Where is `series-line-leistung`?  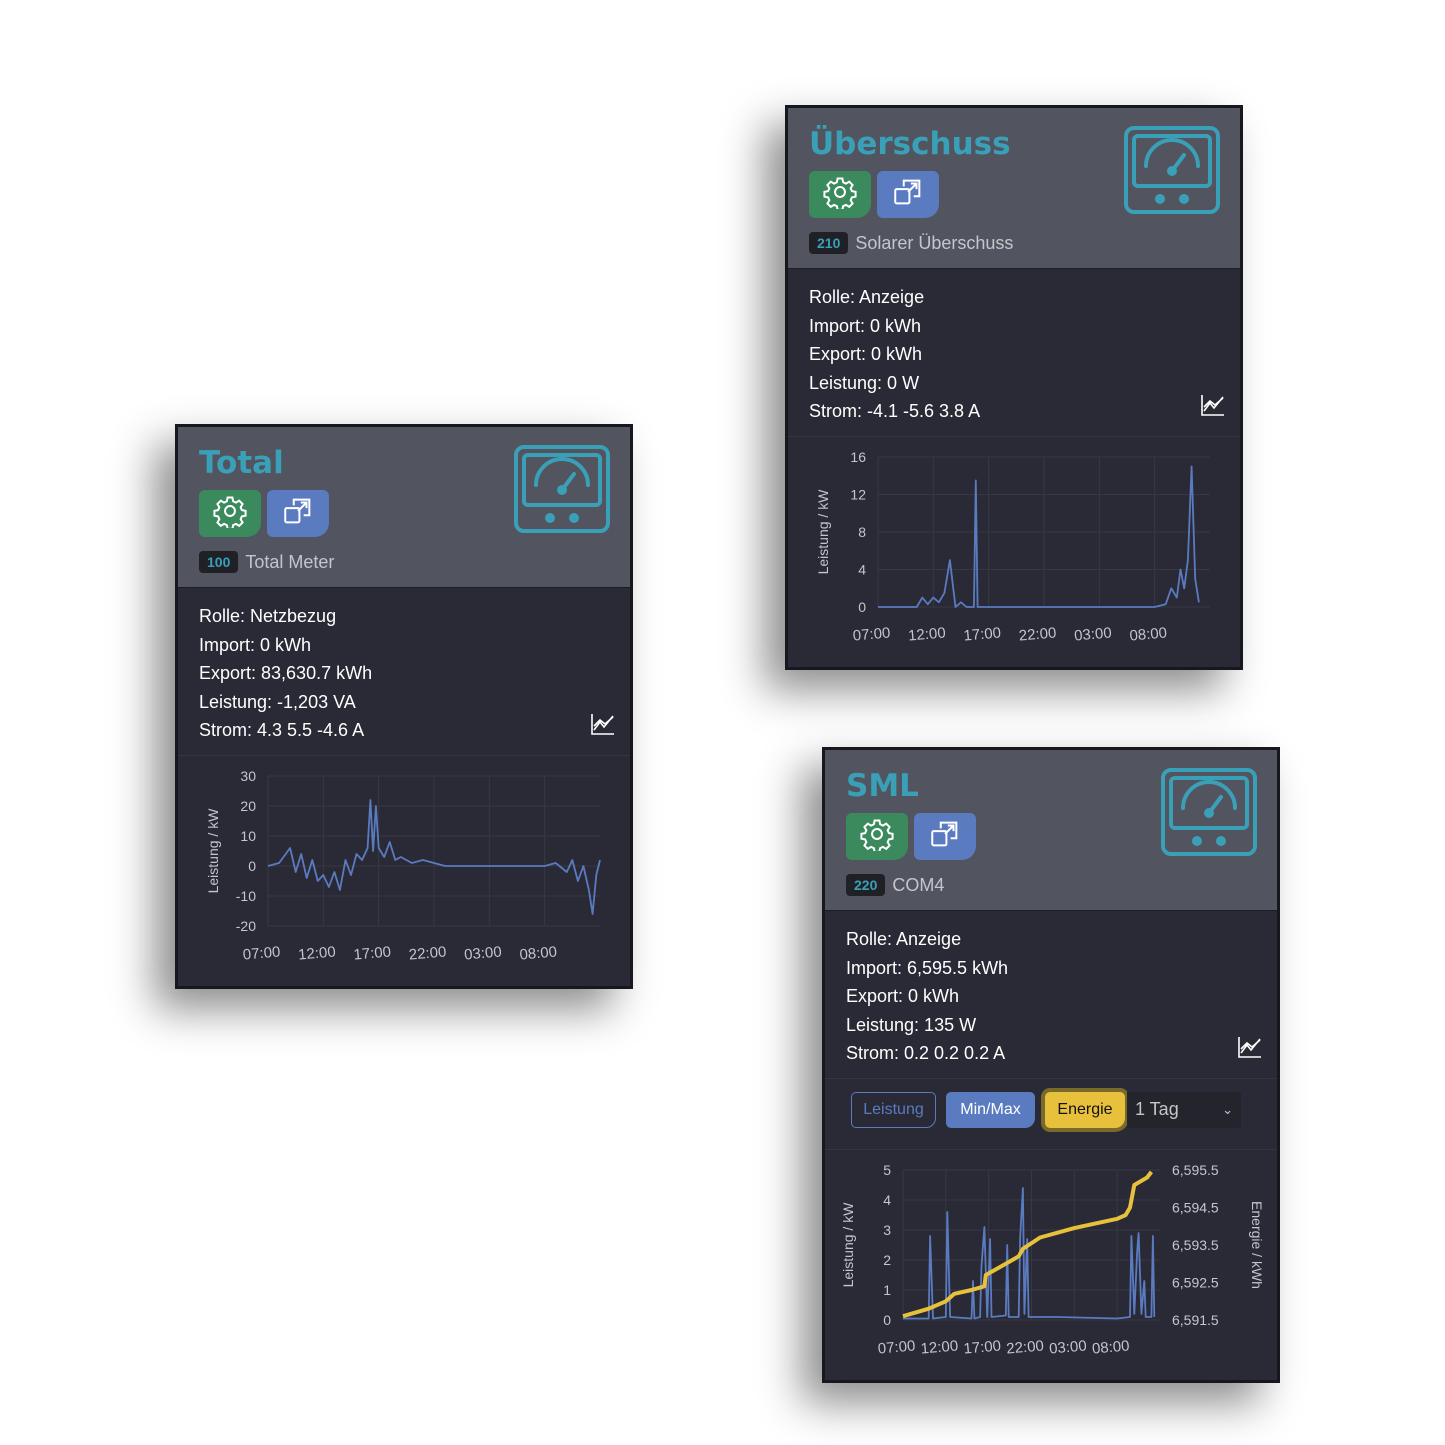
series-line-leistung is located at coordinates (1029, 1252).